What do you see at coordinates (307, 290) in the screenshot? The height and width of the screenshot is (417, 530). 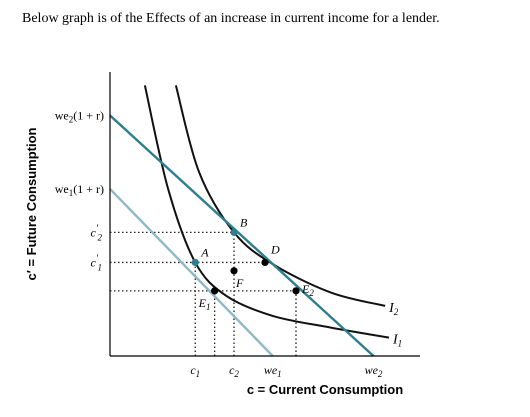 I see `point-label-E2: E2` at bounding box center [307, 290].